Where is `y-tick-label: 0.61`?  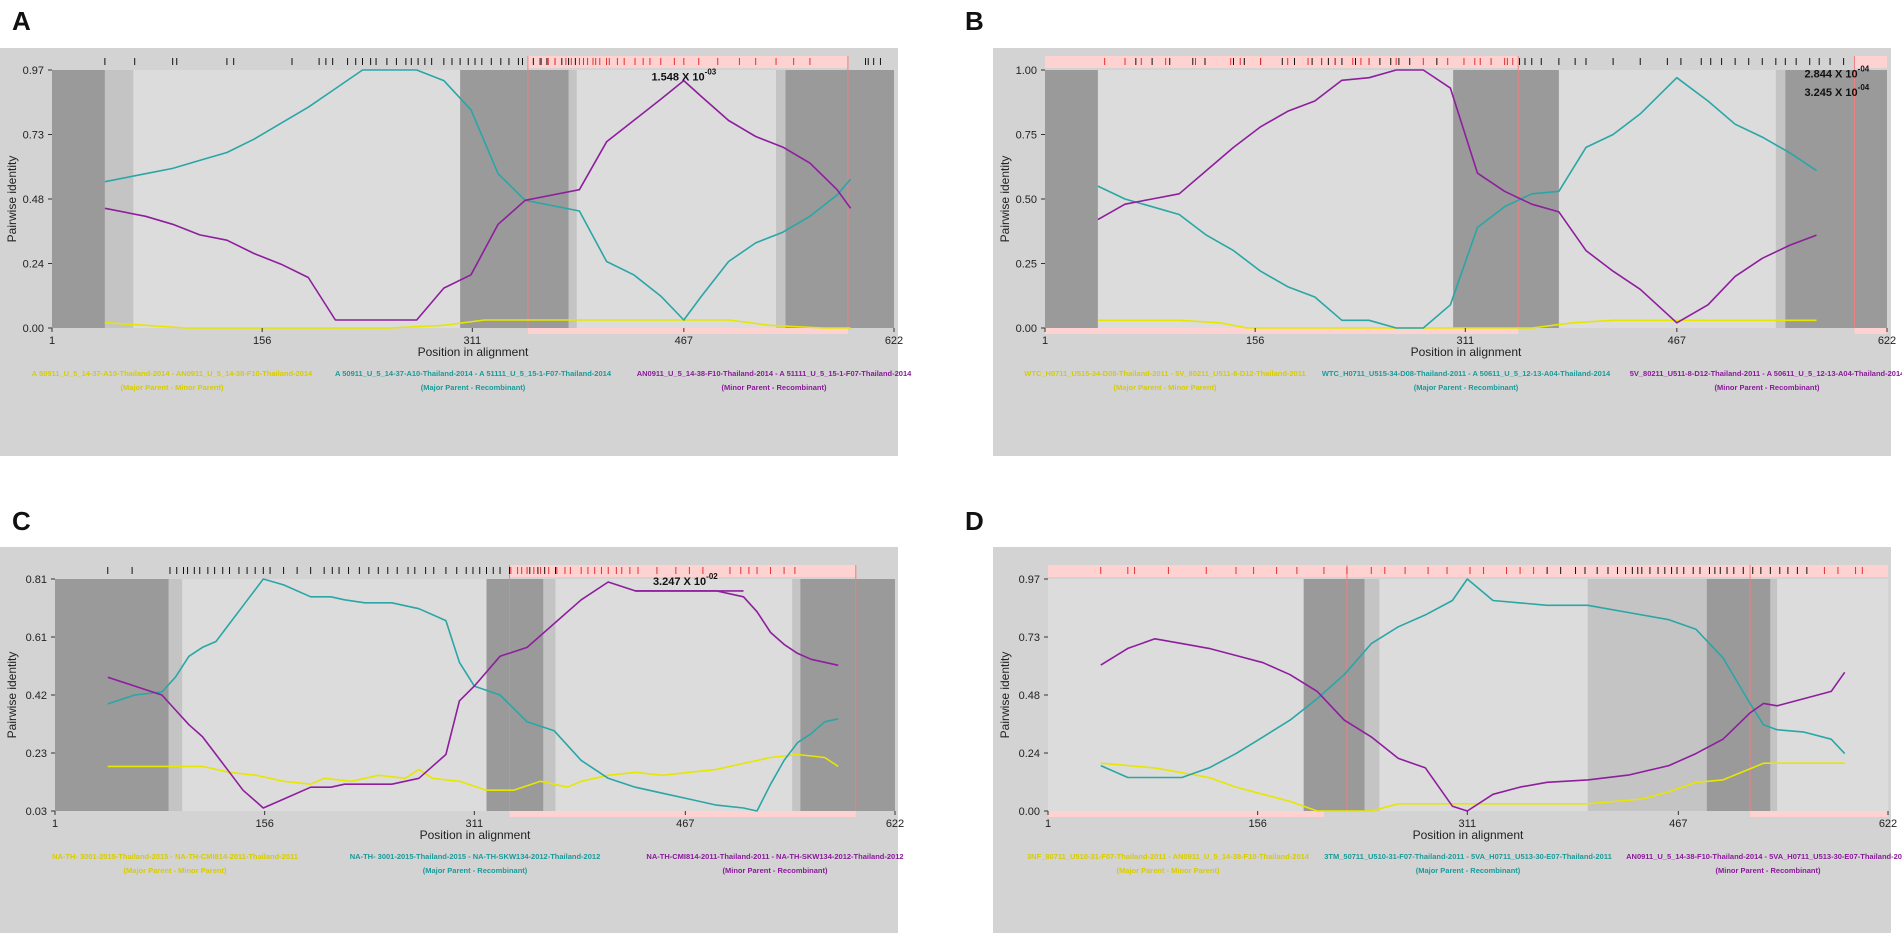
y-tick-label: 0.61 is located at coordinates (36, 638).